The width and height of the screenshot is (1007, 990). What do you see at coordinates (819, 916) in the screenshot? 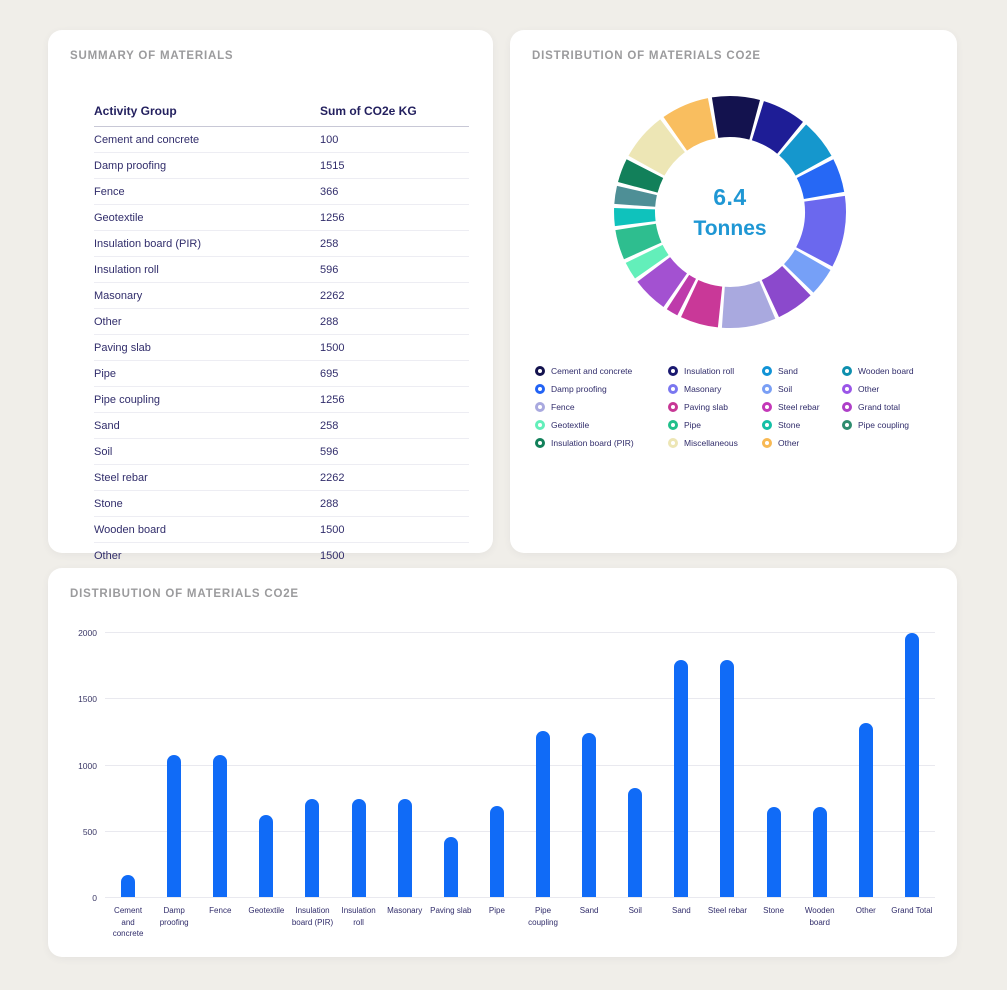
I see `x-axis-label: Wooden board` at bounding box center [819, 916].